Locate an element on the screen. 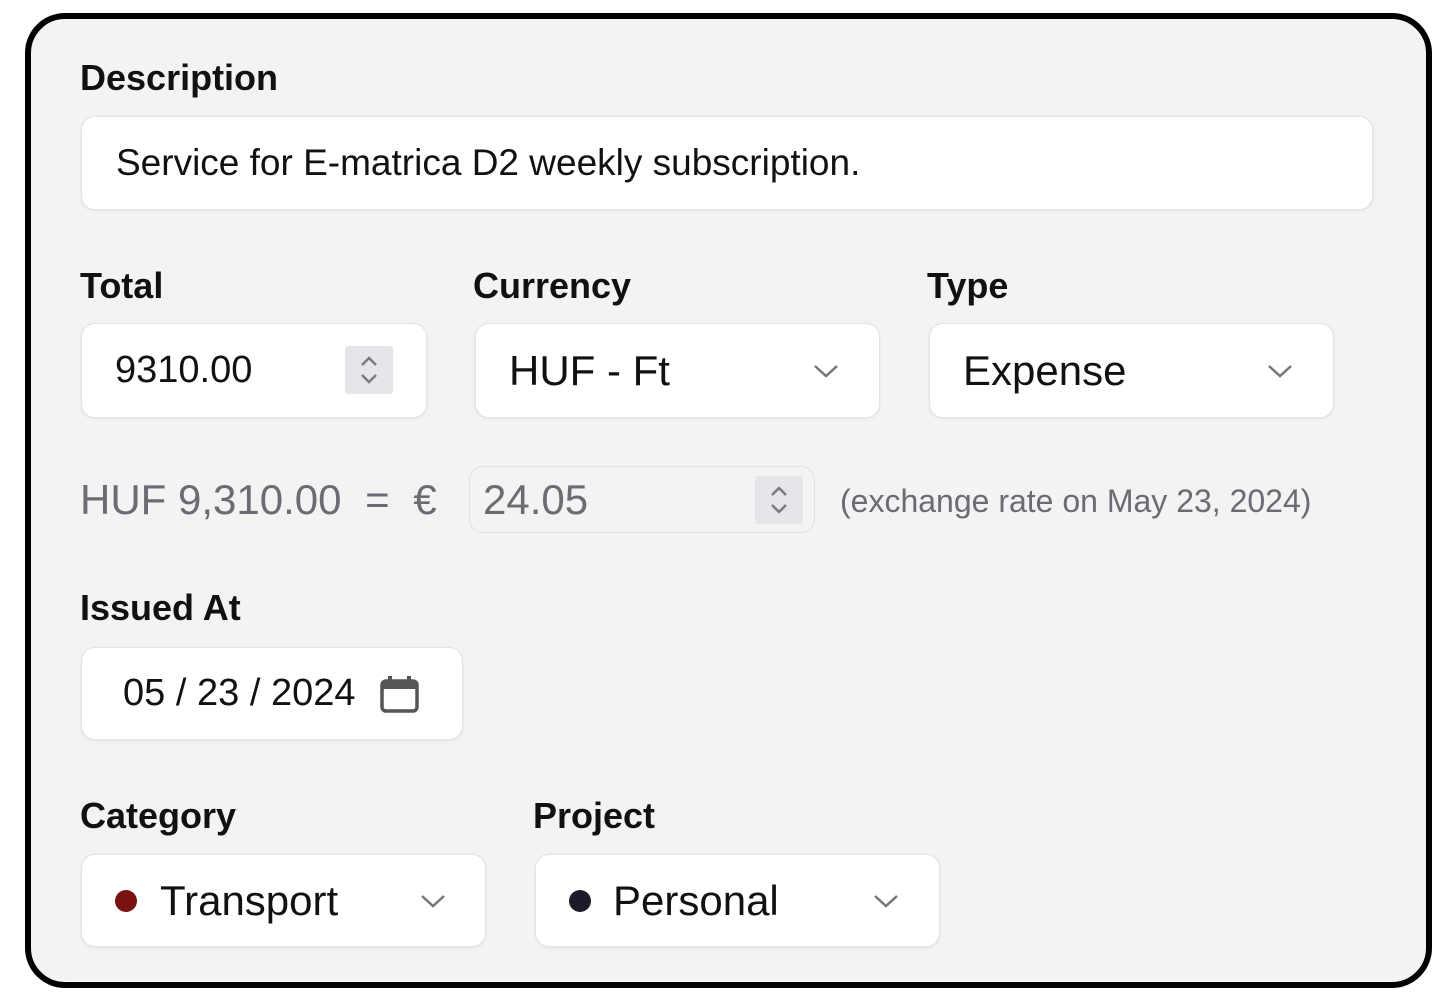 The height and width of the screenshot is (1002, 1455). currency-label: Currency is located at coordinates (552, 285).